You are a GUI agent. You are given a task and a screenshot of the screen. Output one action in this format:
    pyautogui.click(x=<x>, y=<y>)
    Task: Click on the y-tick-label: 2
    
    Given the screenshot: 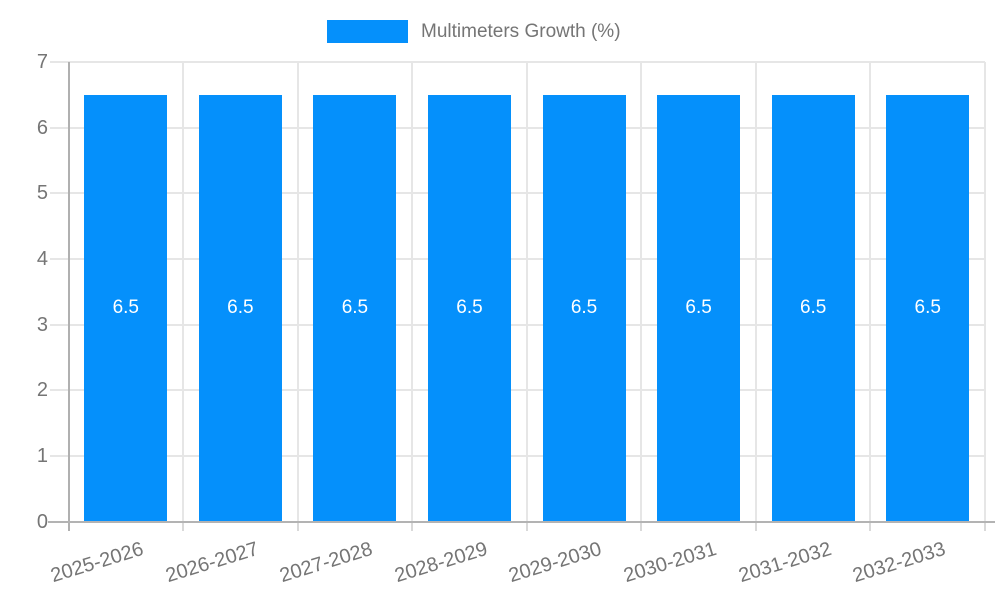 What is the action you would take?
    pyautogui.click(x=42, y=390)
    